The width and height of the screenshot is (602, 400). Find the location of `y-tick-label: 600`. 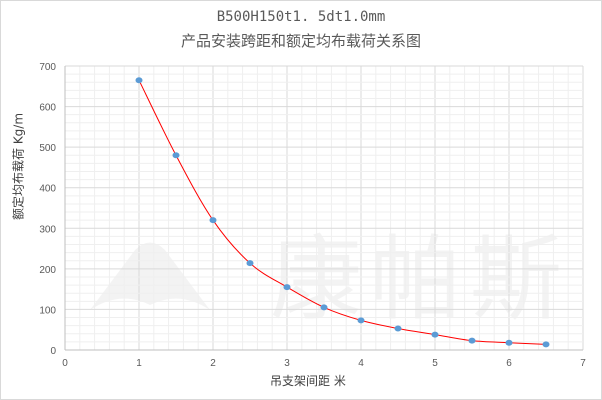

y-tick-label: 600 is located at coordinates (47, 108).